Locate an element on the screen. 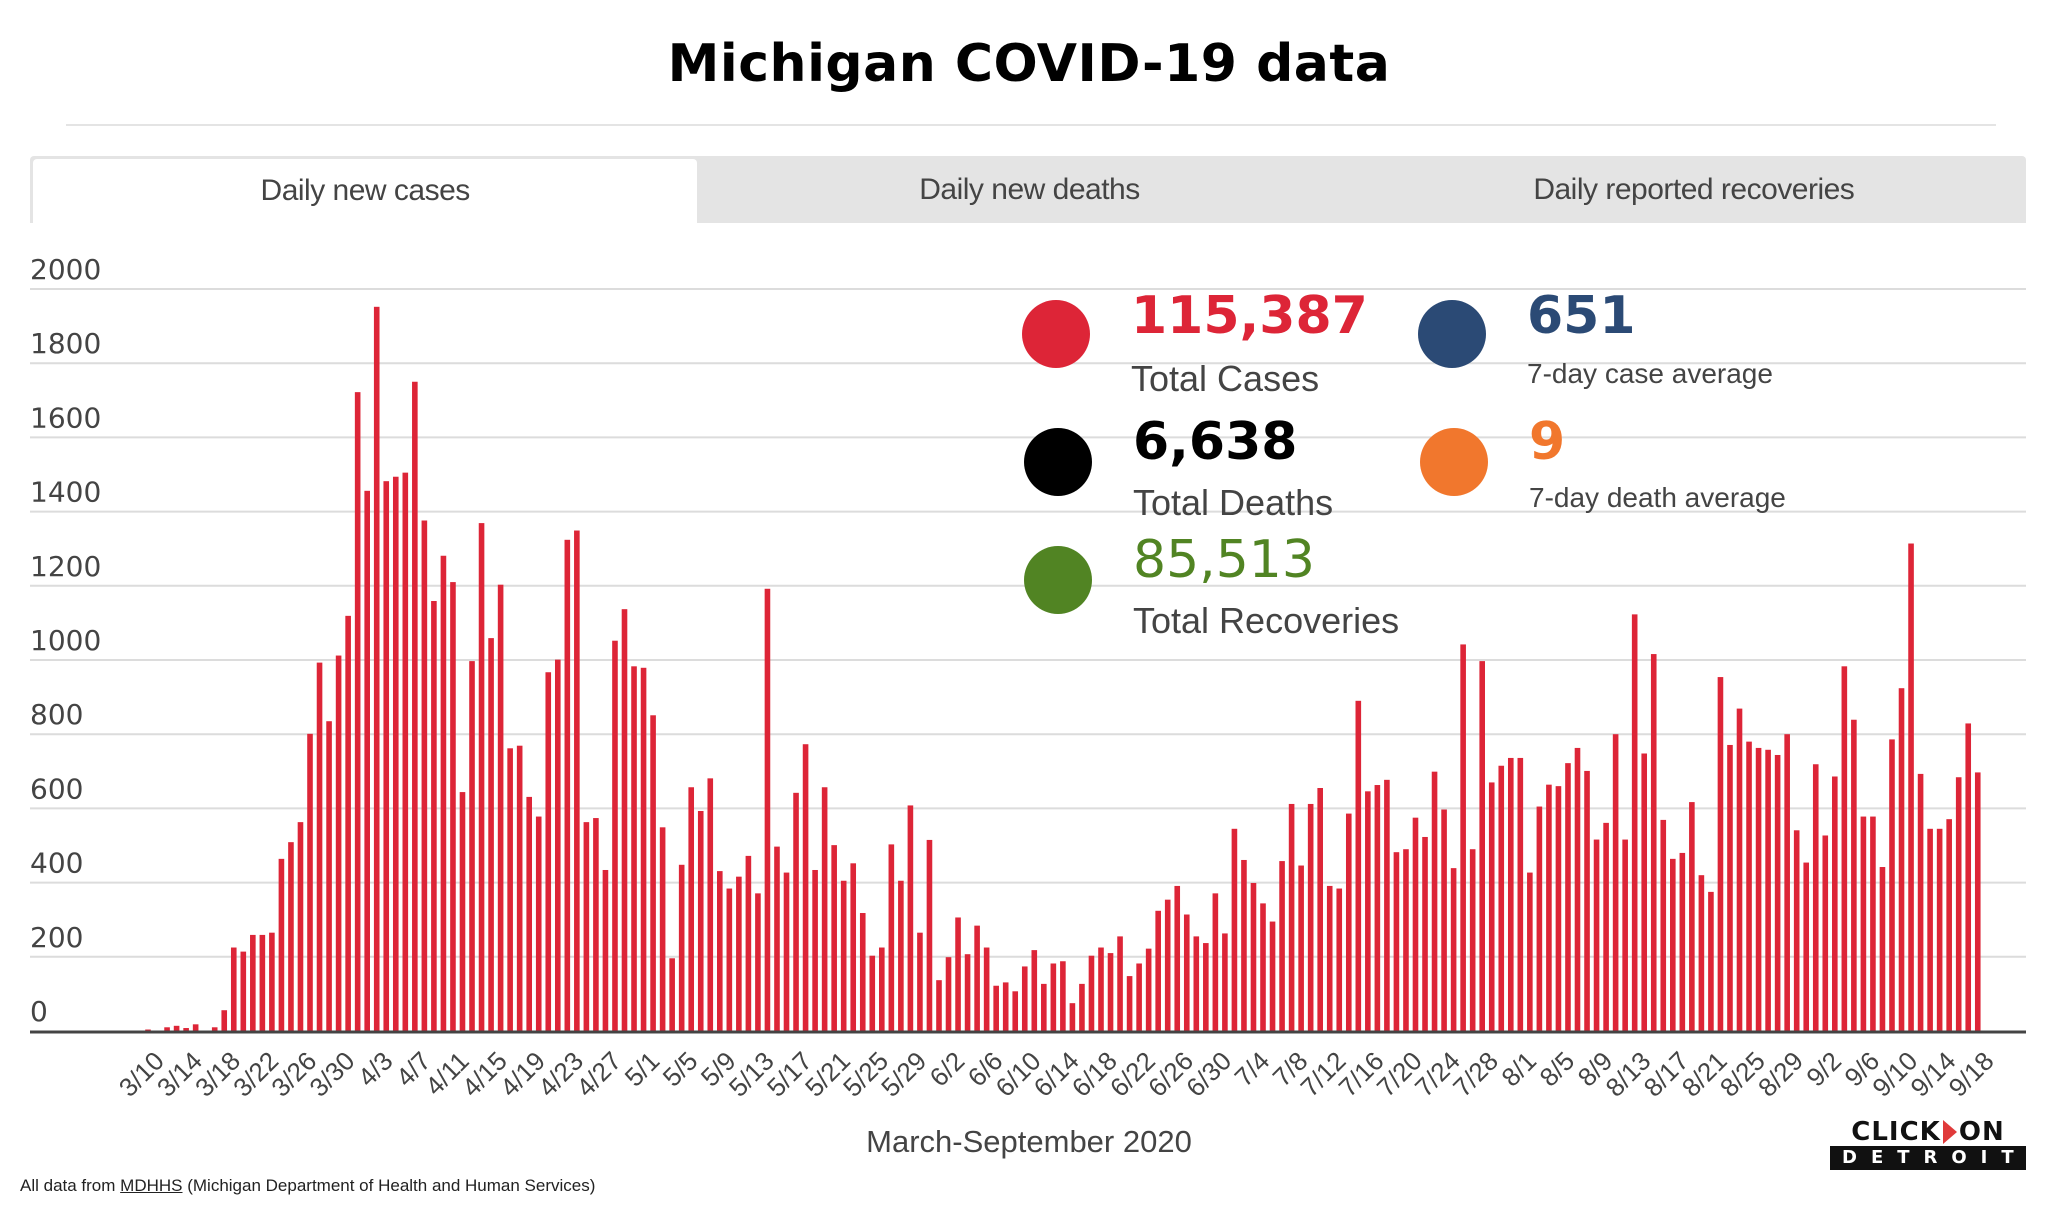 The image size is (2058, 1206). mdhhs-link: MDHHS is located at coordinates (151, 1185).